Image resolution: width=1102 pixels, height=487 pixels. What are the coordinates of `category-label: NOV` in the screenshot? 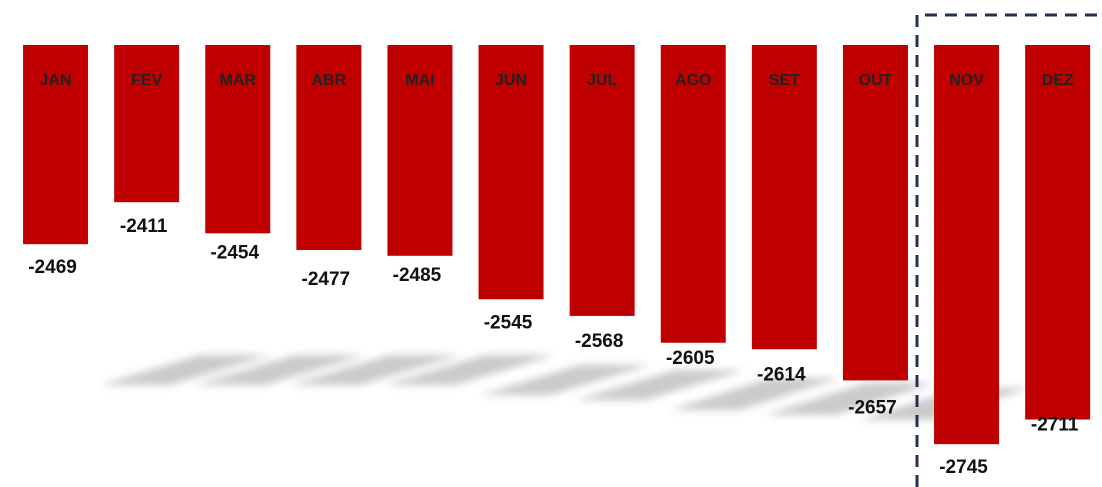 It's located at (966, 80).